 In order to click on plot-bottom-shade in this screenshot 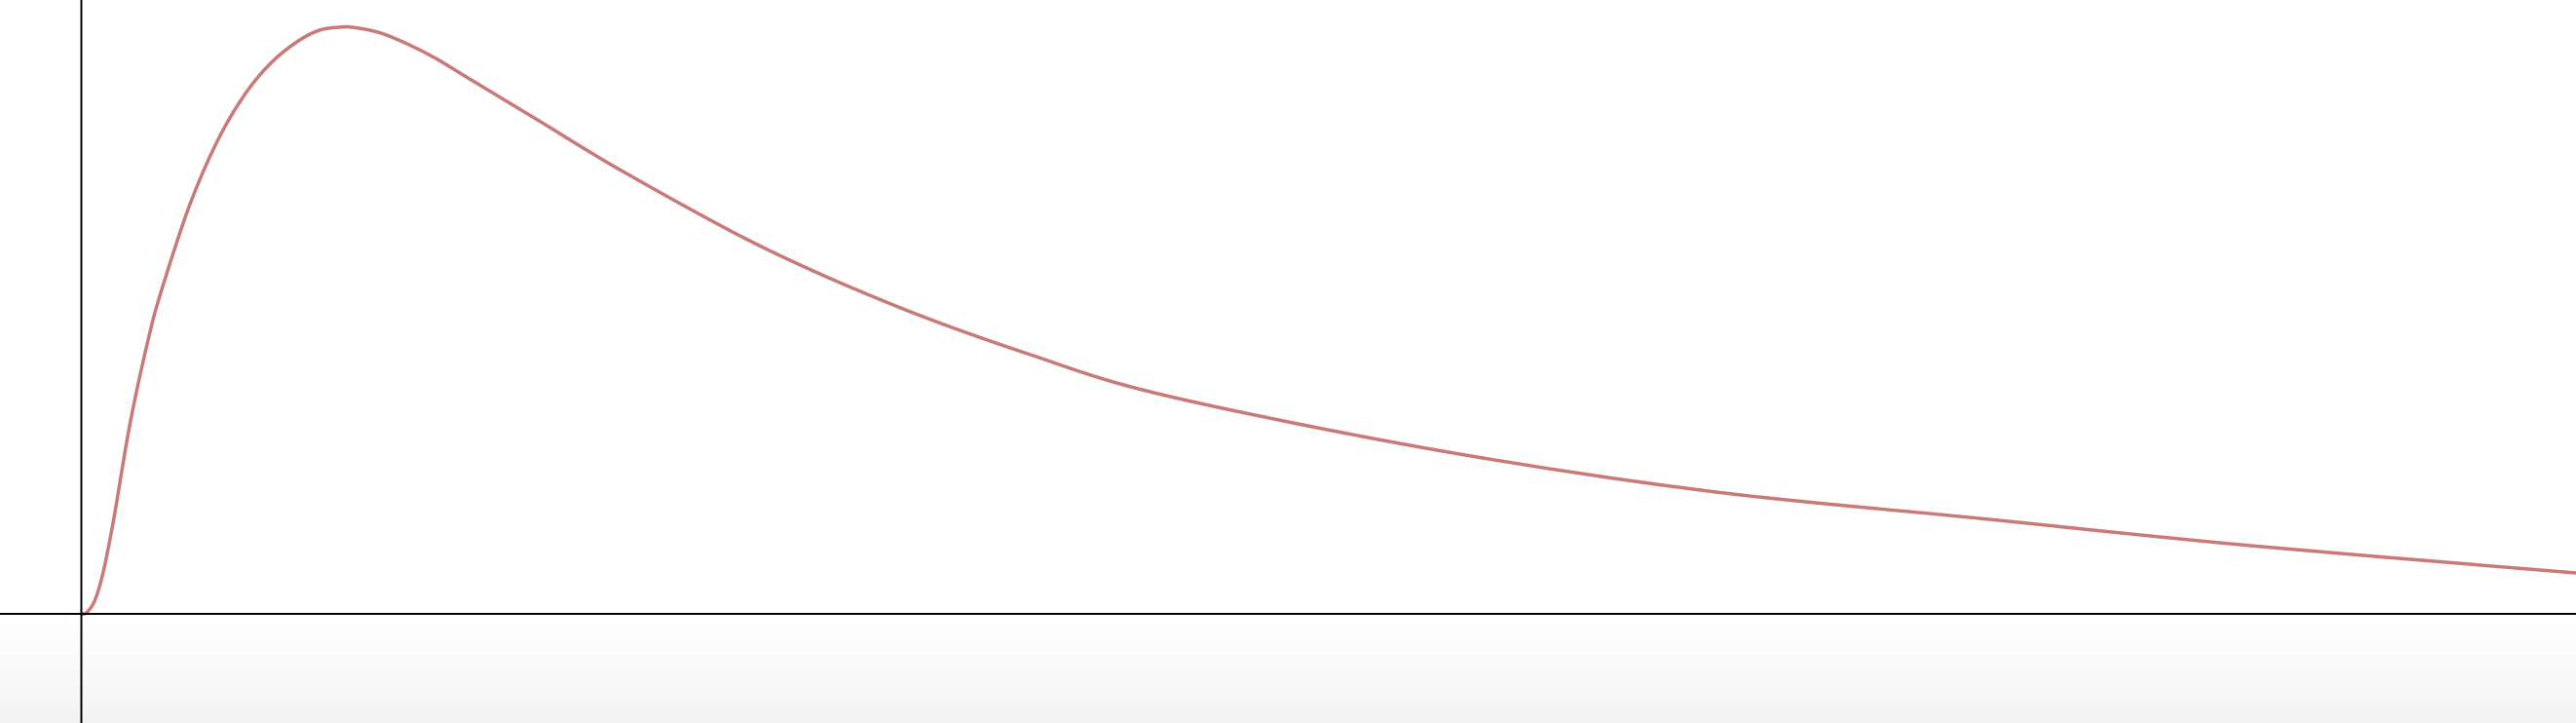, I will do `click(1288, 669)`.